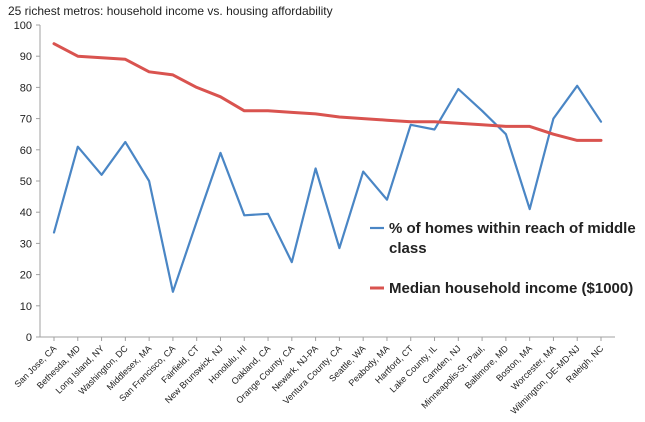 The width and height of the screenshot is (645, 422). Describe the element at coordinates (26, 213) in the screenshot. I see `y-tick-label: 40` at that location.